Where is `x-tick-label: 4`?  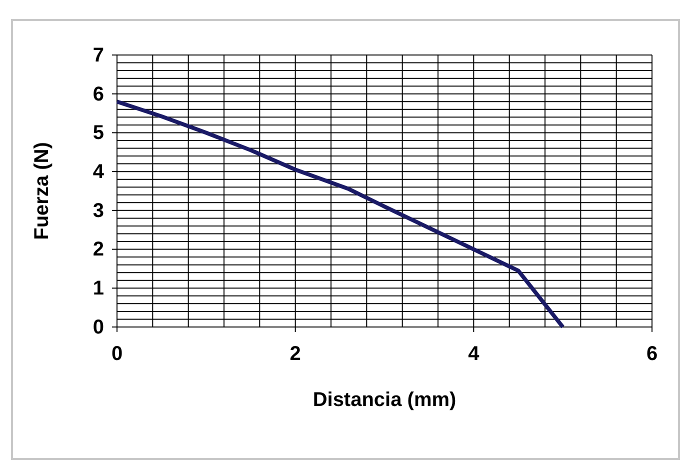 x-tick-label: 4 is located at coordinates (474, 354).